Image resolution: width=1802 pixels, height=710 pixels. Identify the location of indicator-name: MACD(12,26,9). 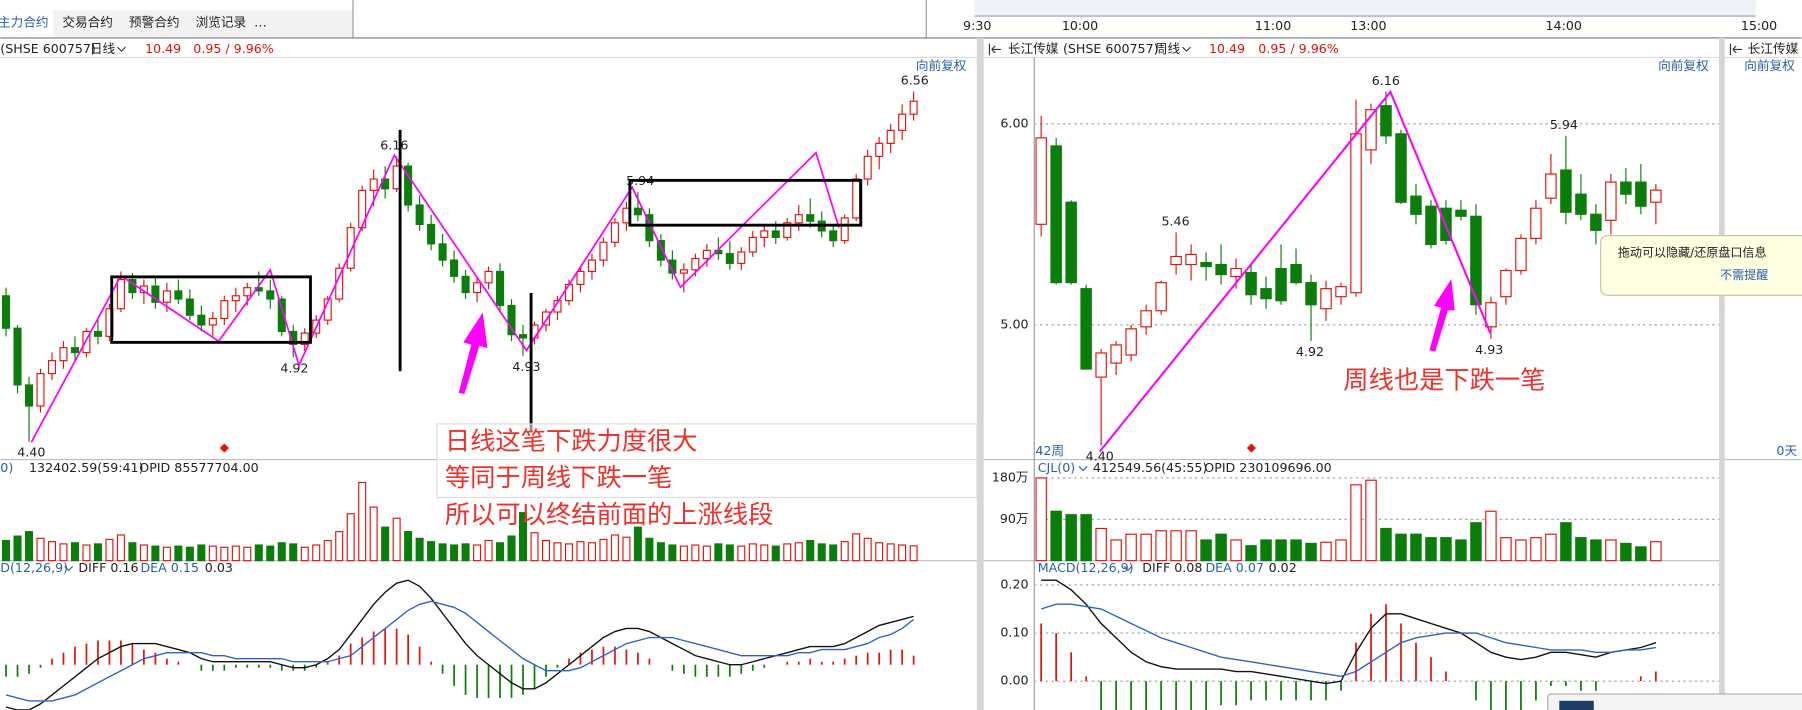
(1086, 567).